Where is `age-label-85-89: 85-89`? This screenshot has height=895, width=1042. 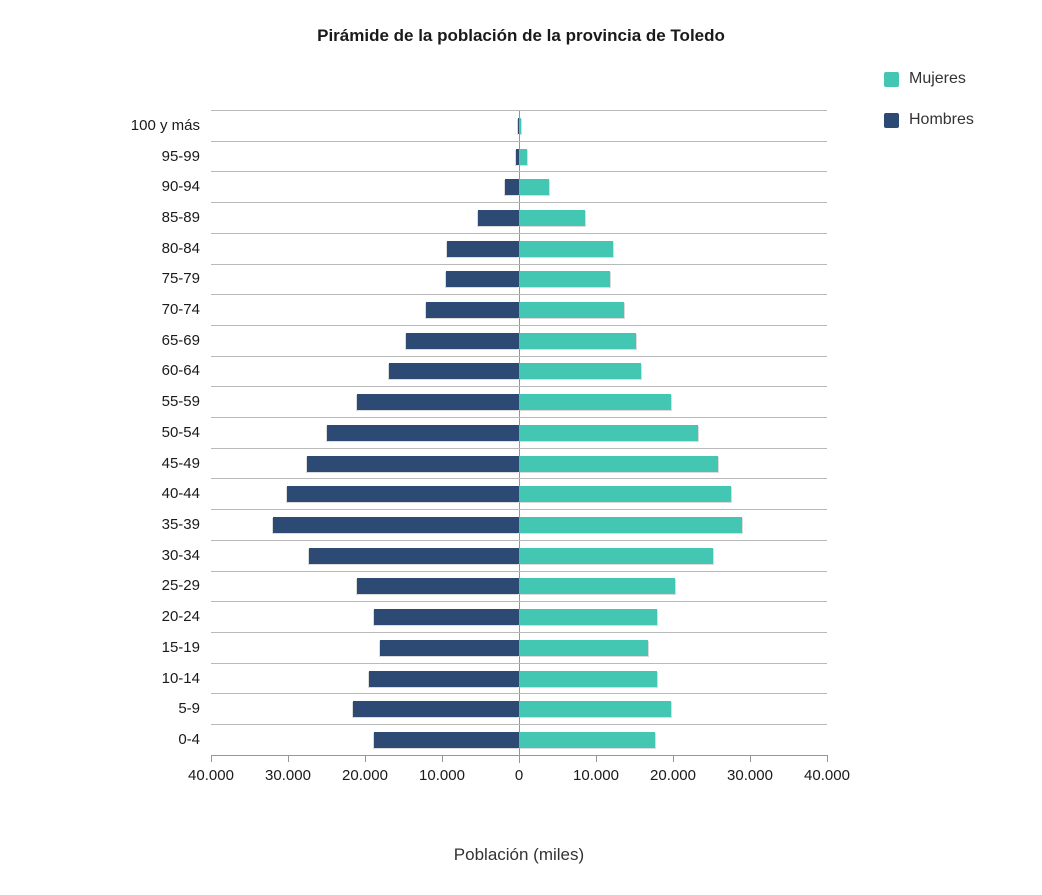 age-label-85-89: 85-89 is located at coordinates (180, 217).